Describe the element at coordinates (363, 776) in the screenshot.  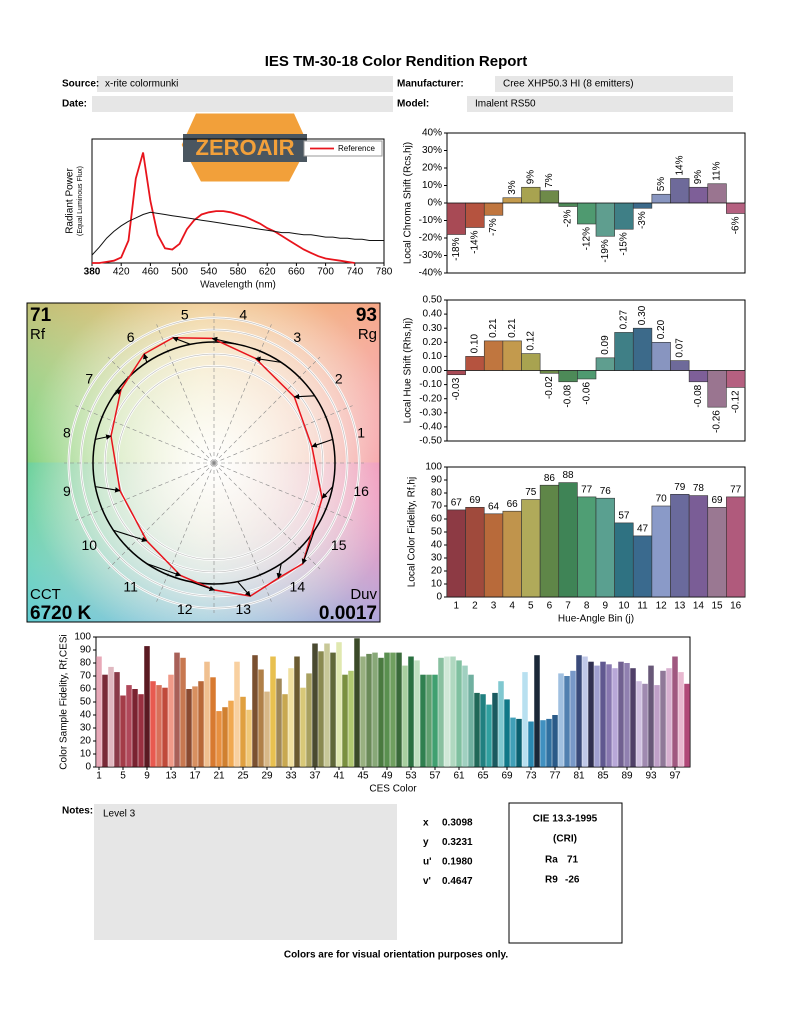
I see `x-tick-label: 45` at that location.